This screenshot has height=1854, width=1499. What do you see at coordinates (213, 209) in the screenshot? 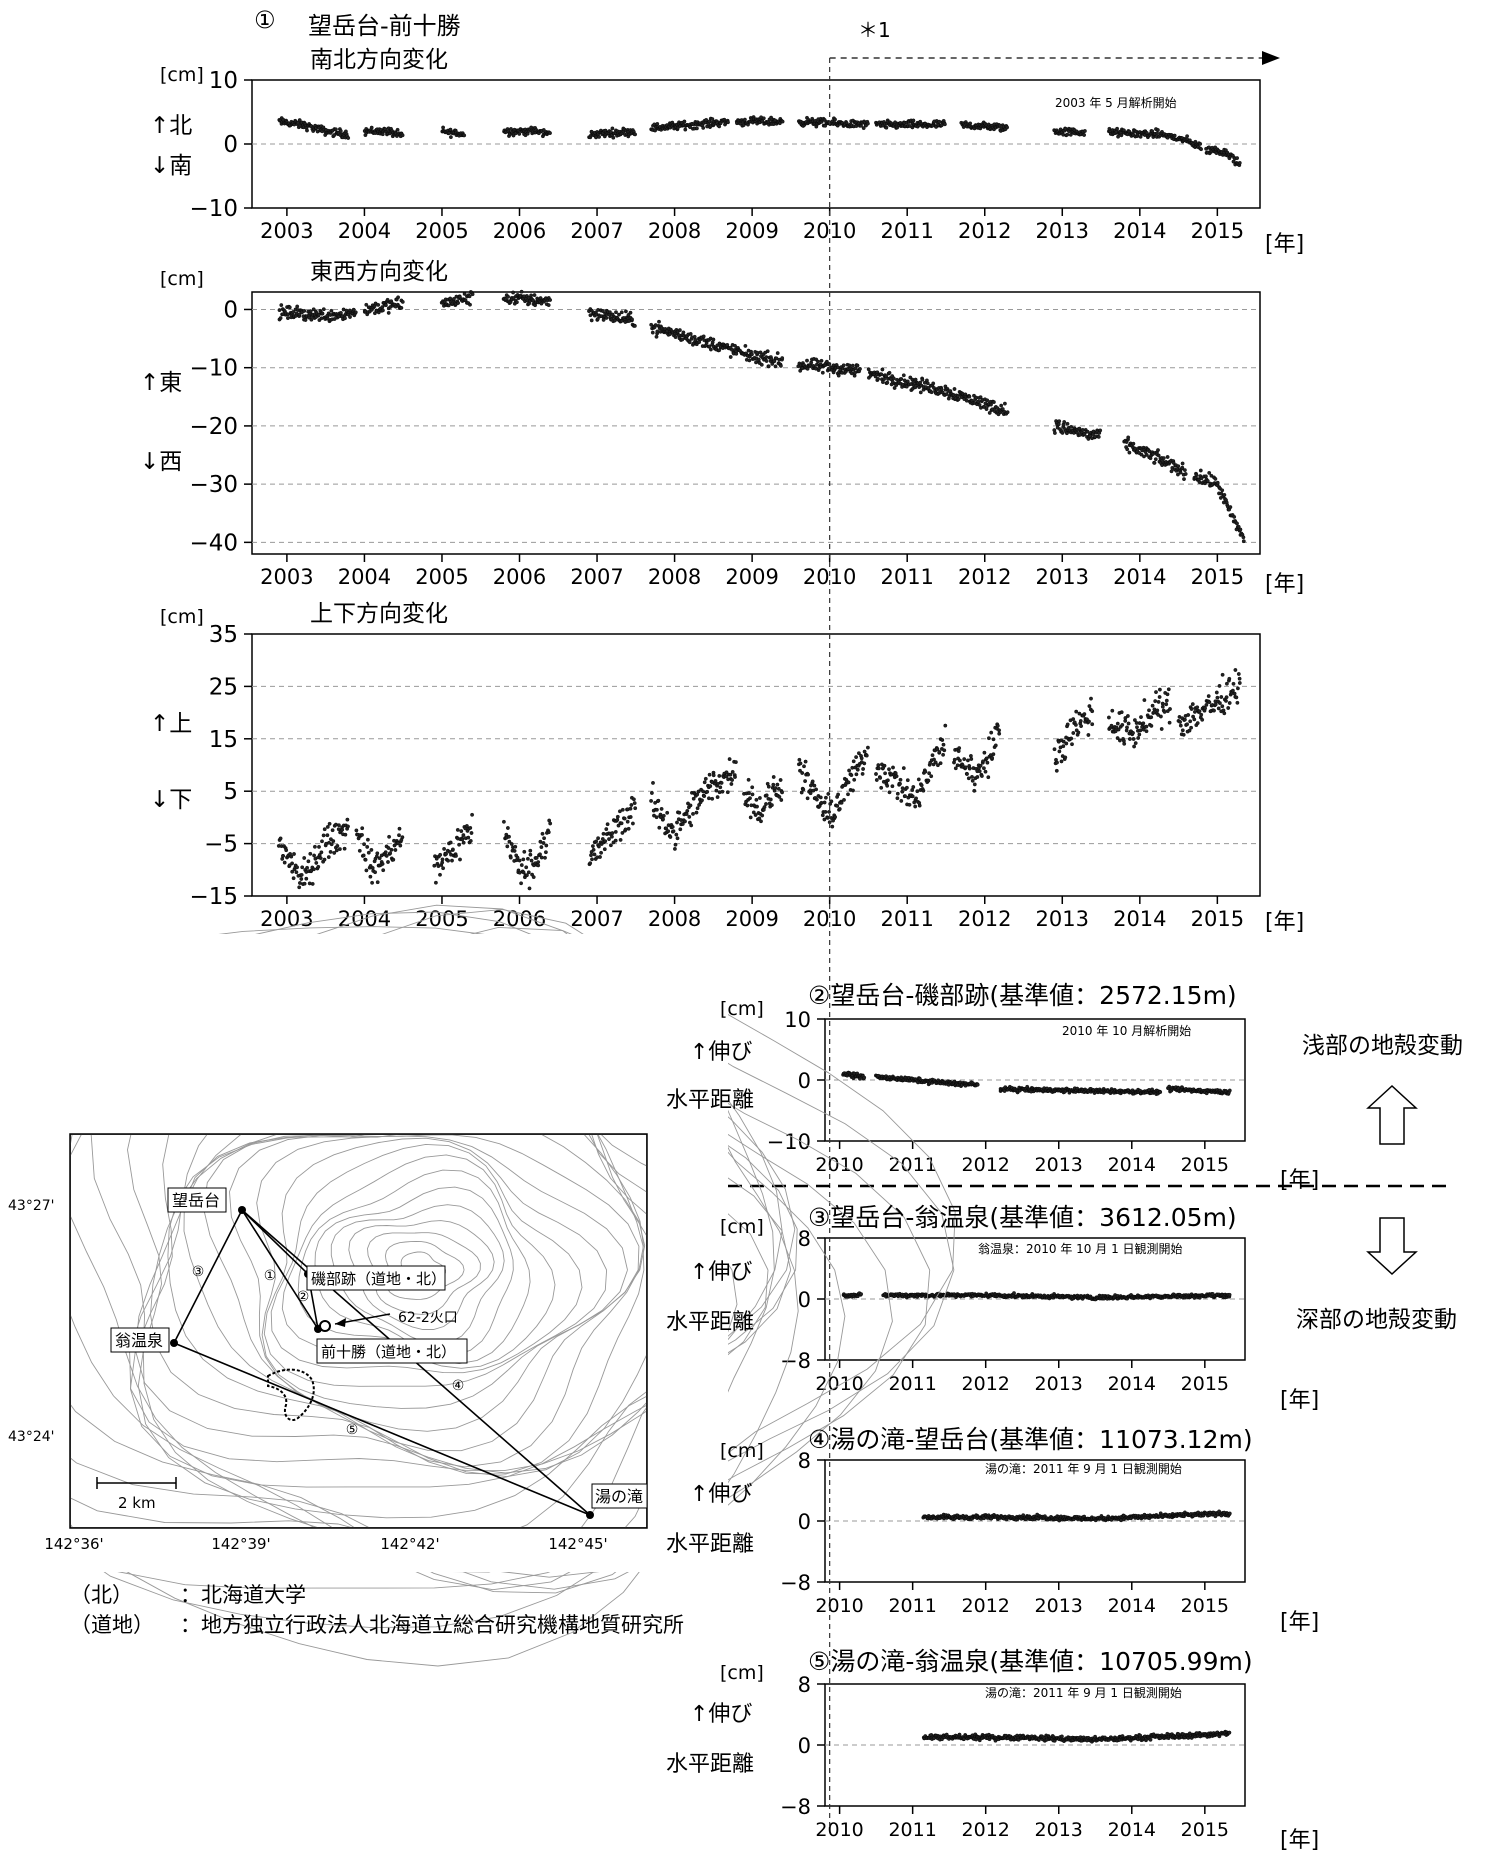
I see `y-tick-label: −10` at bounding box center [213, 209].